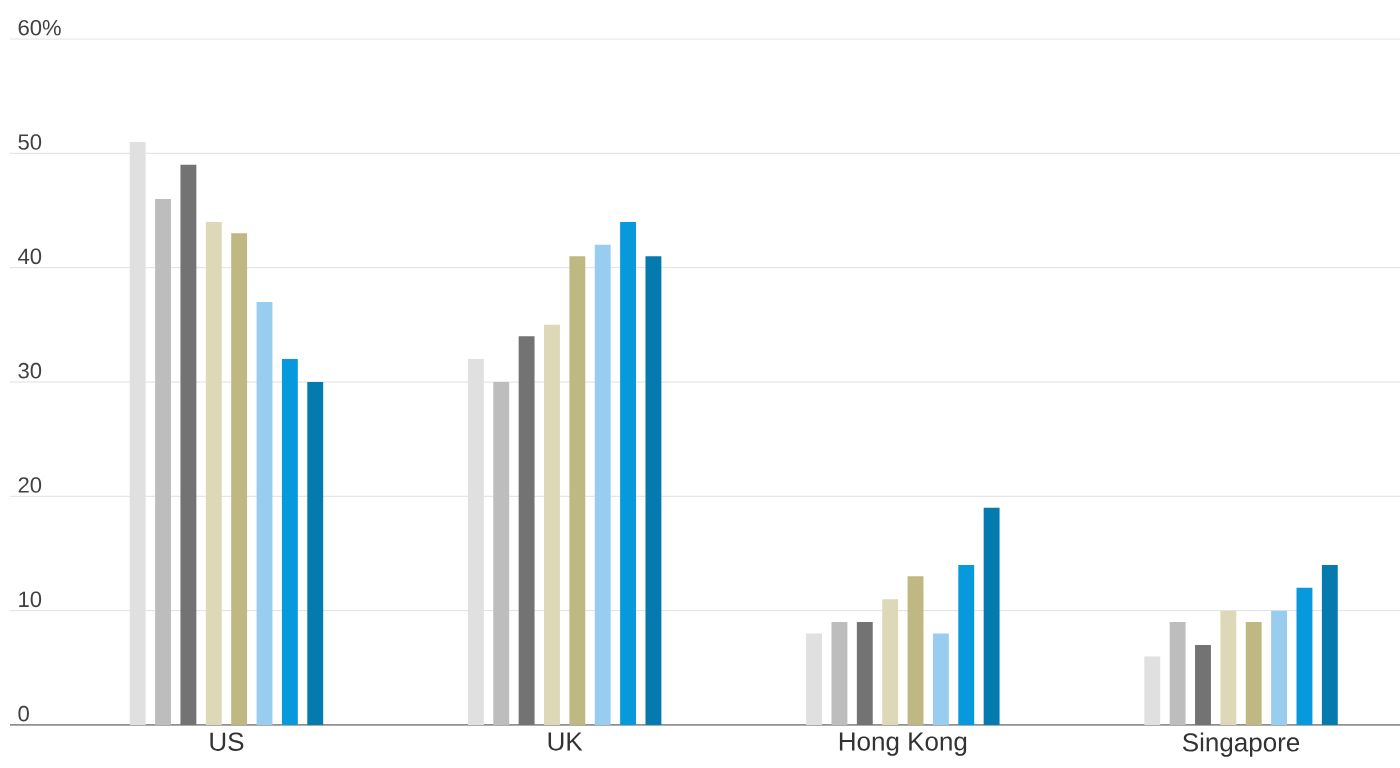 The width and height of the screenshot is (1400, 768). What do you see at coordinates (23, 713) in the screenshot?
I see `y-tick-label: 0` at bounding box center [23, 713].